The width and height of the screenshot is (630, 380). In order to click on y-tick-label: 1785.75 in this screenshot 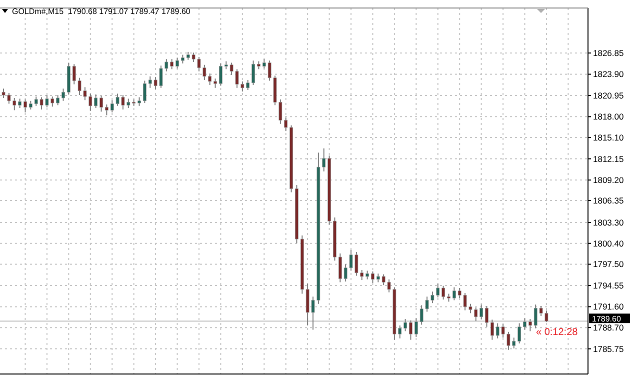, I will do `click(608, 349)`.